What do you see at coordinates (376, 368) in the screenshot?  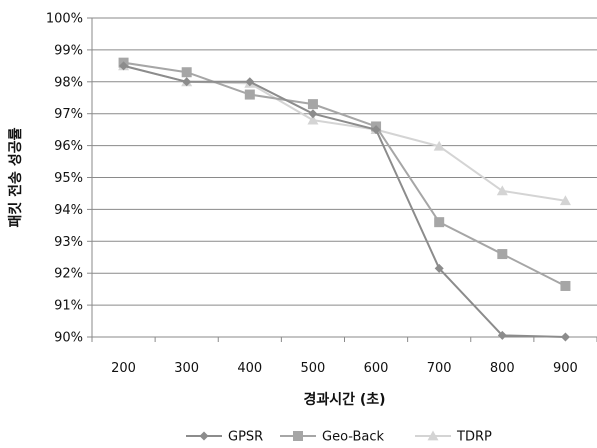 I see `x-tick-label: 600` at bounding box center [376, 368].